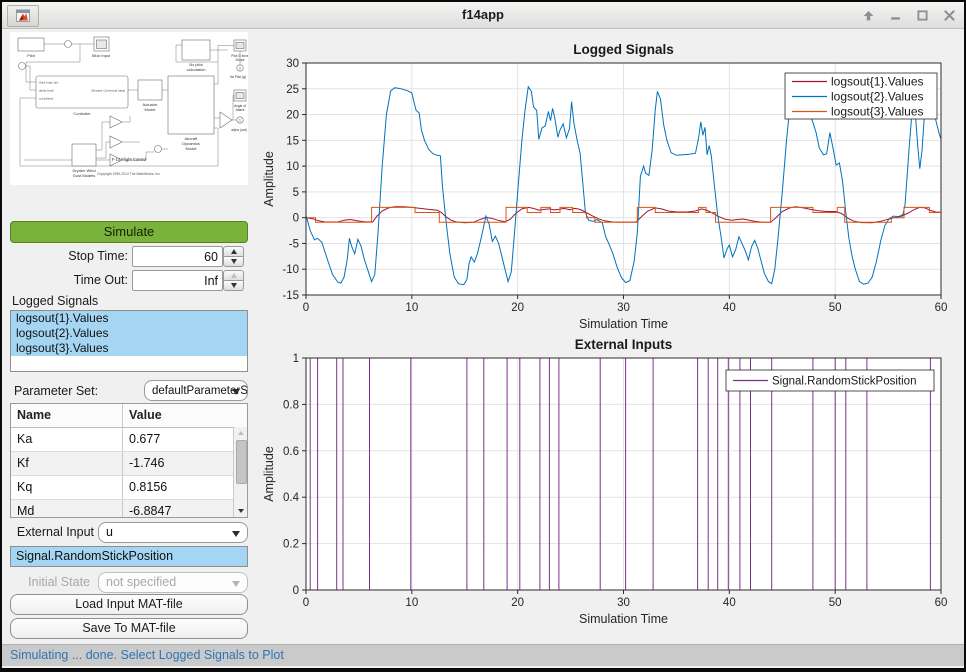 This screenshot has width=966, height=672. What do you see at coordinates (82, 113) in the screenshot?
I see `diagram-controller-label: Controller` at bounding box center [82, 113].